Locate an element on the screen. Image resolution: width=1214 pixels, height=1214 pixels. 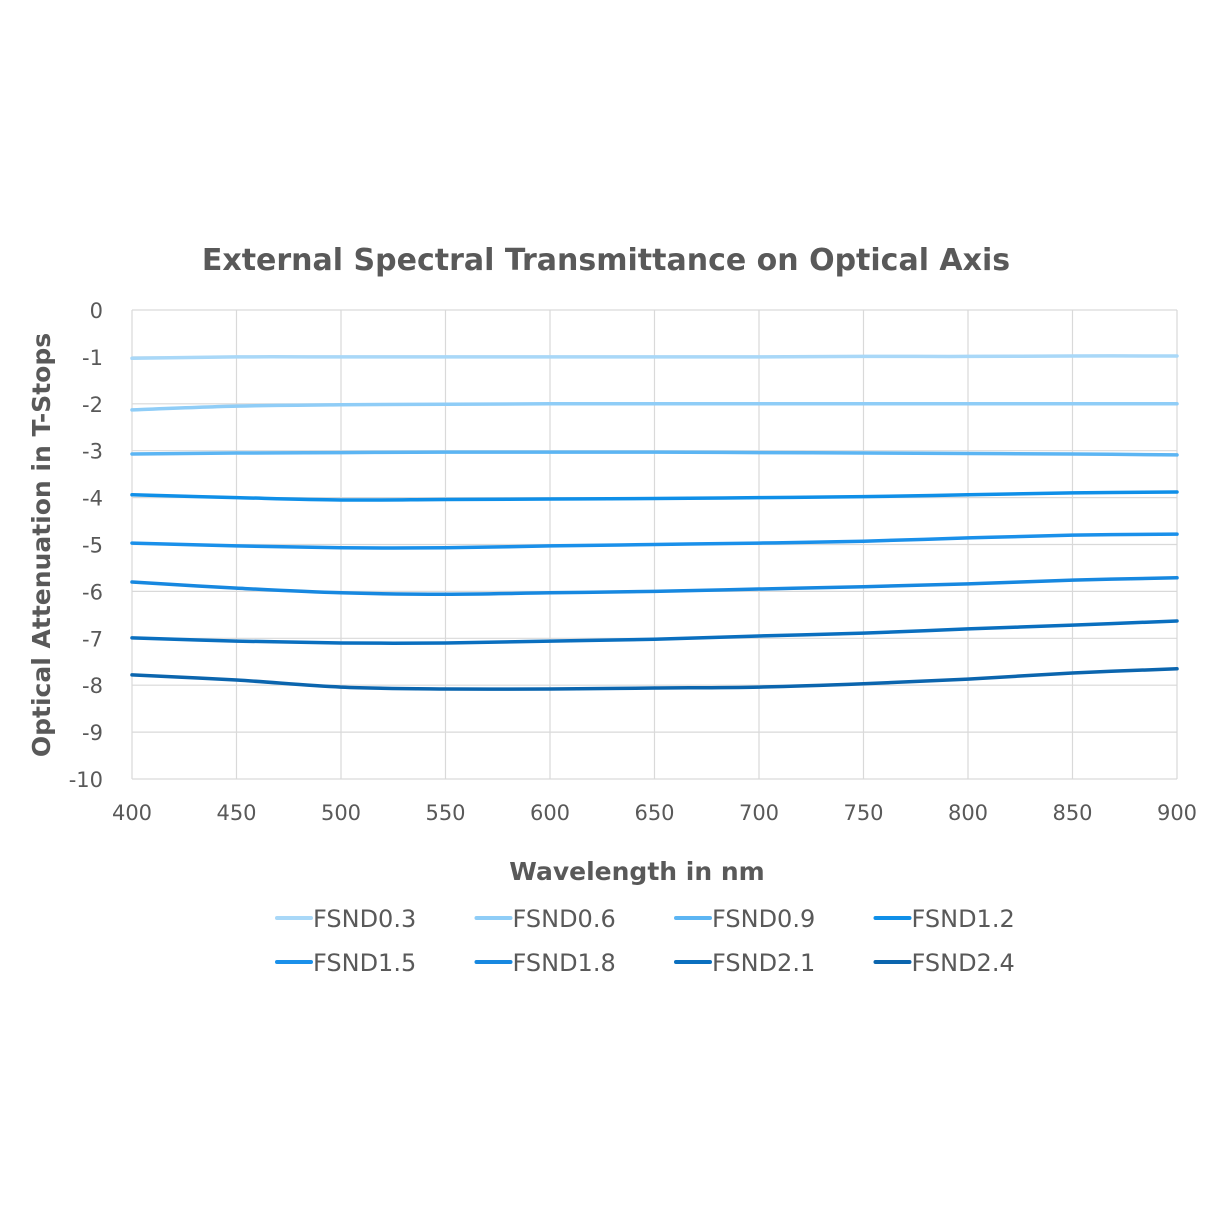
x-tick-label: 900 is located at coordinates (1177, 813).